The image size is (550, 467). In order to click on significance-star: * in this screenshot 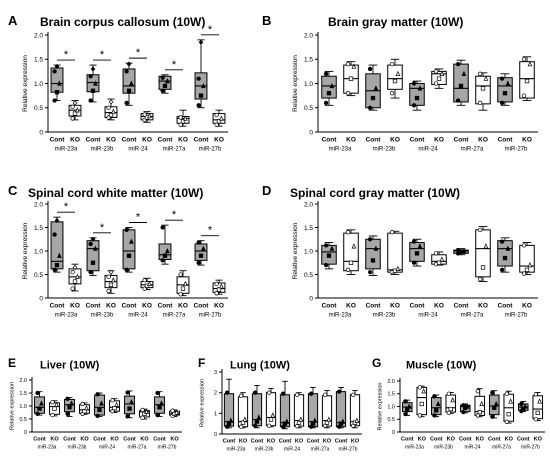, I will do `click(210, 30)`.